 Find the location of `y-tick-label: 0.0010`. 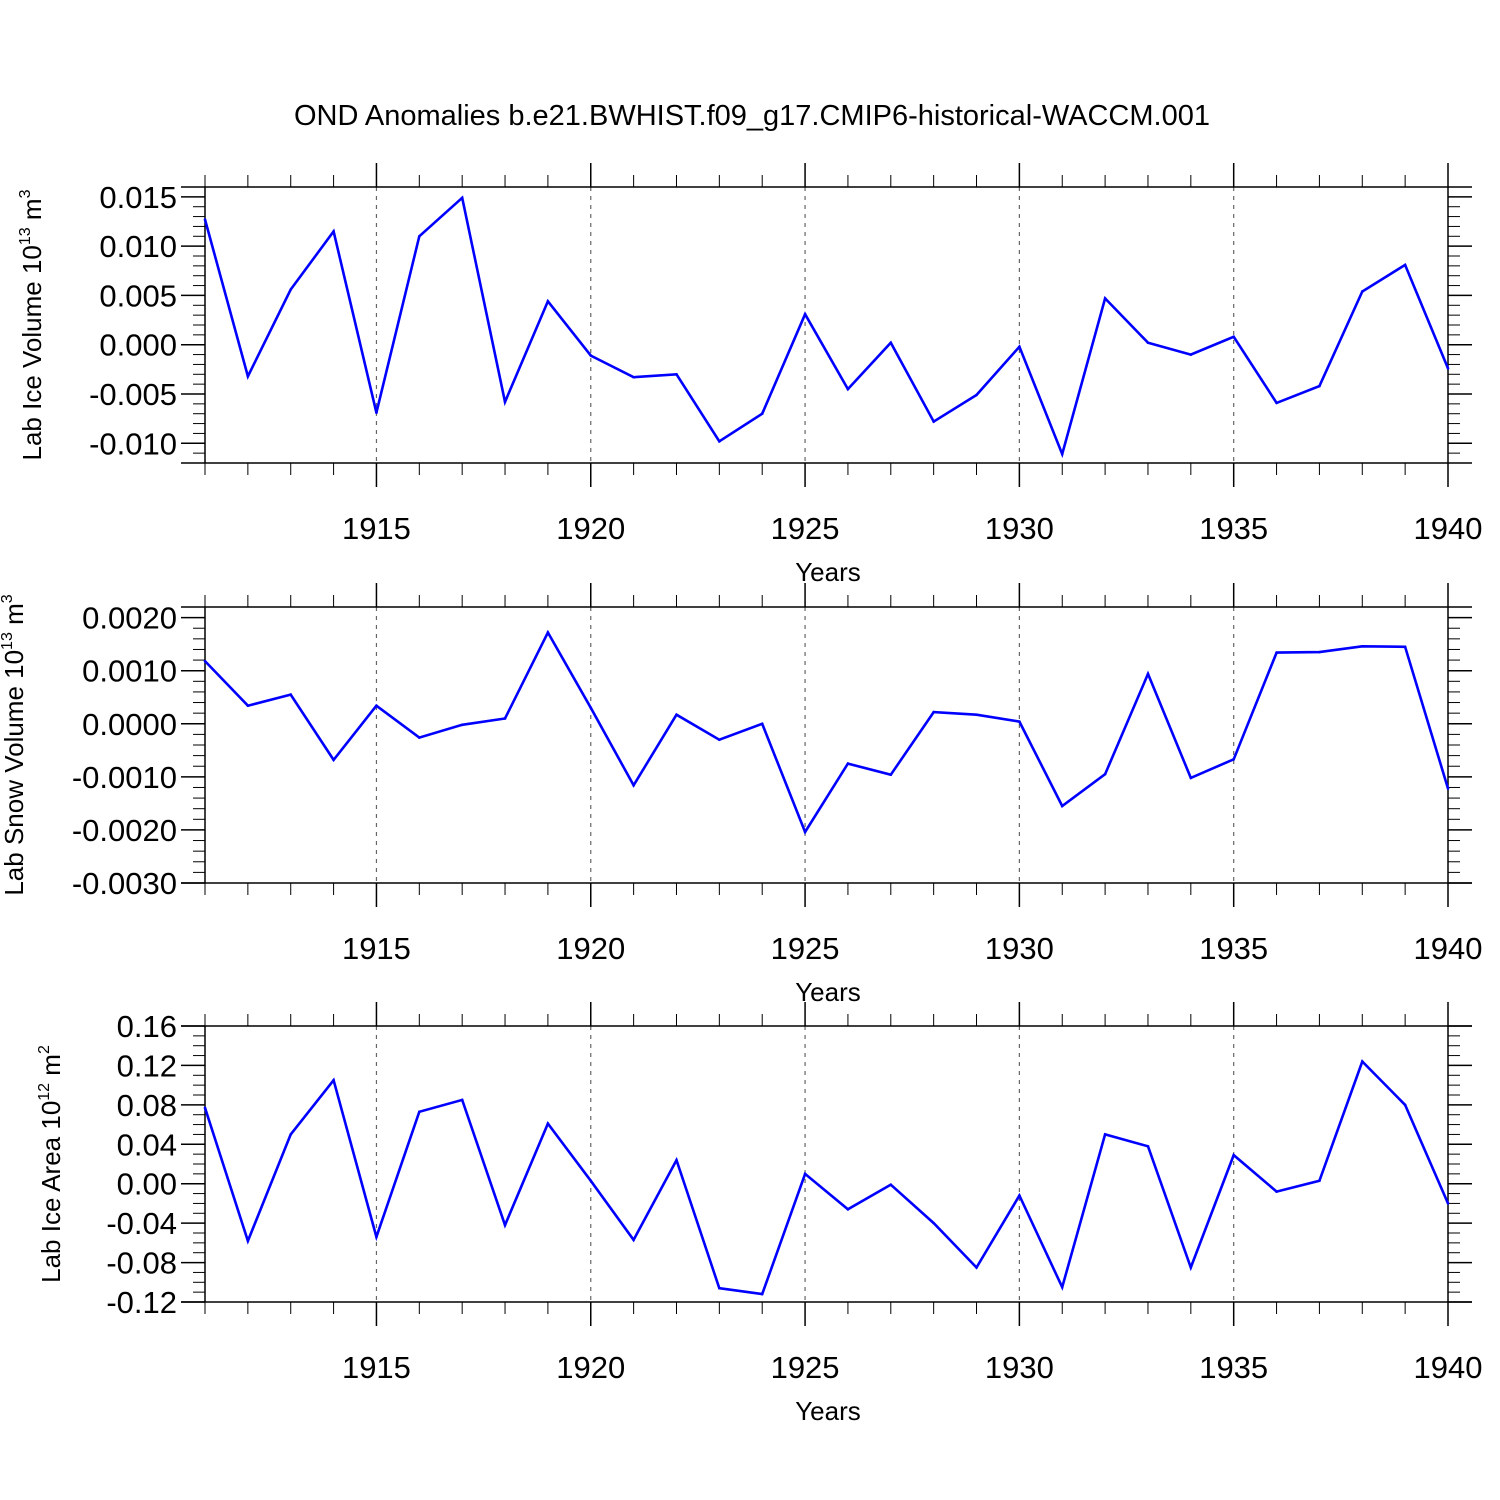

y-tick-label: 0.0010 is located at coordinates (129, 671).